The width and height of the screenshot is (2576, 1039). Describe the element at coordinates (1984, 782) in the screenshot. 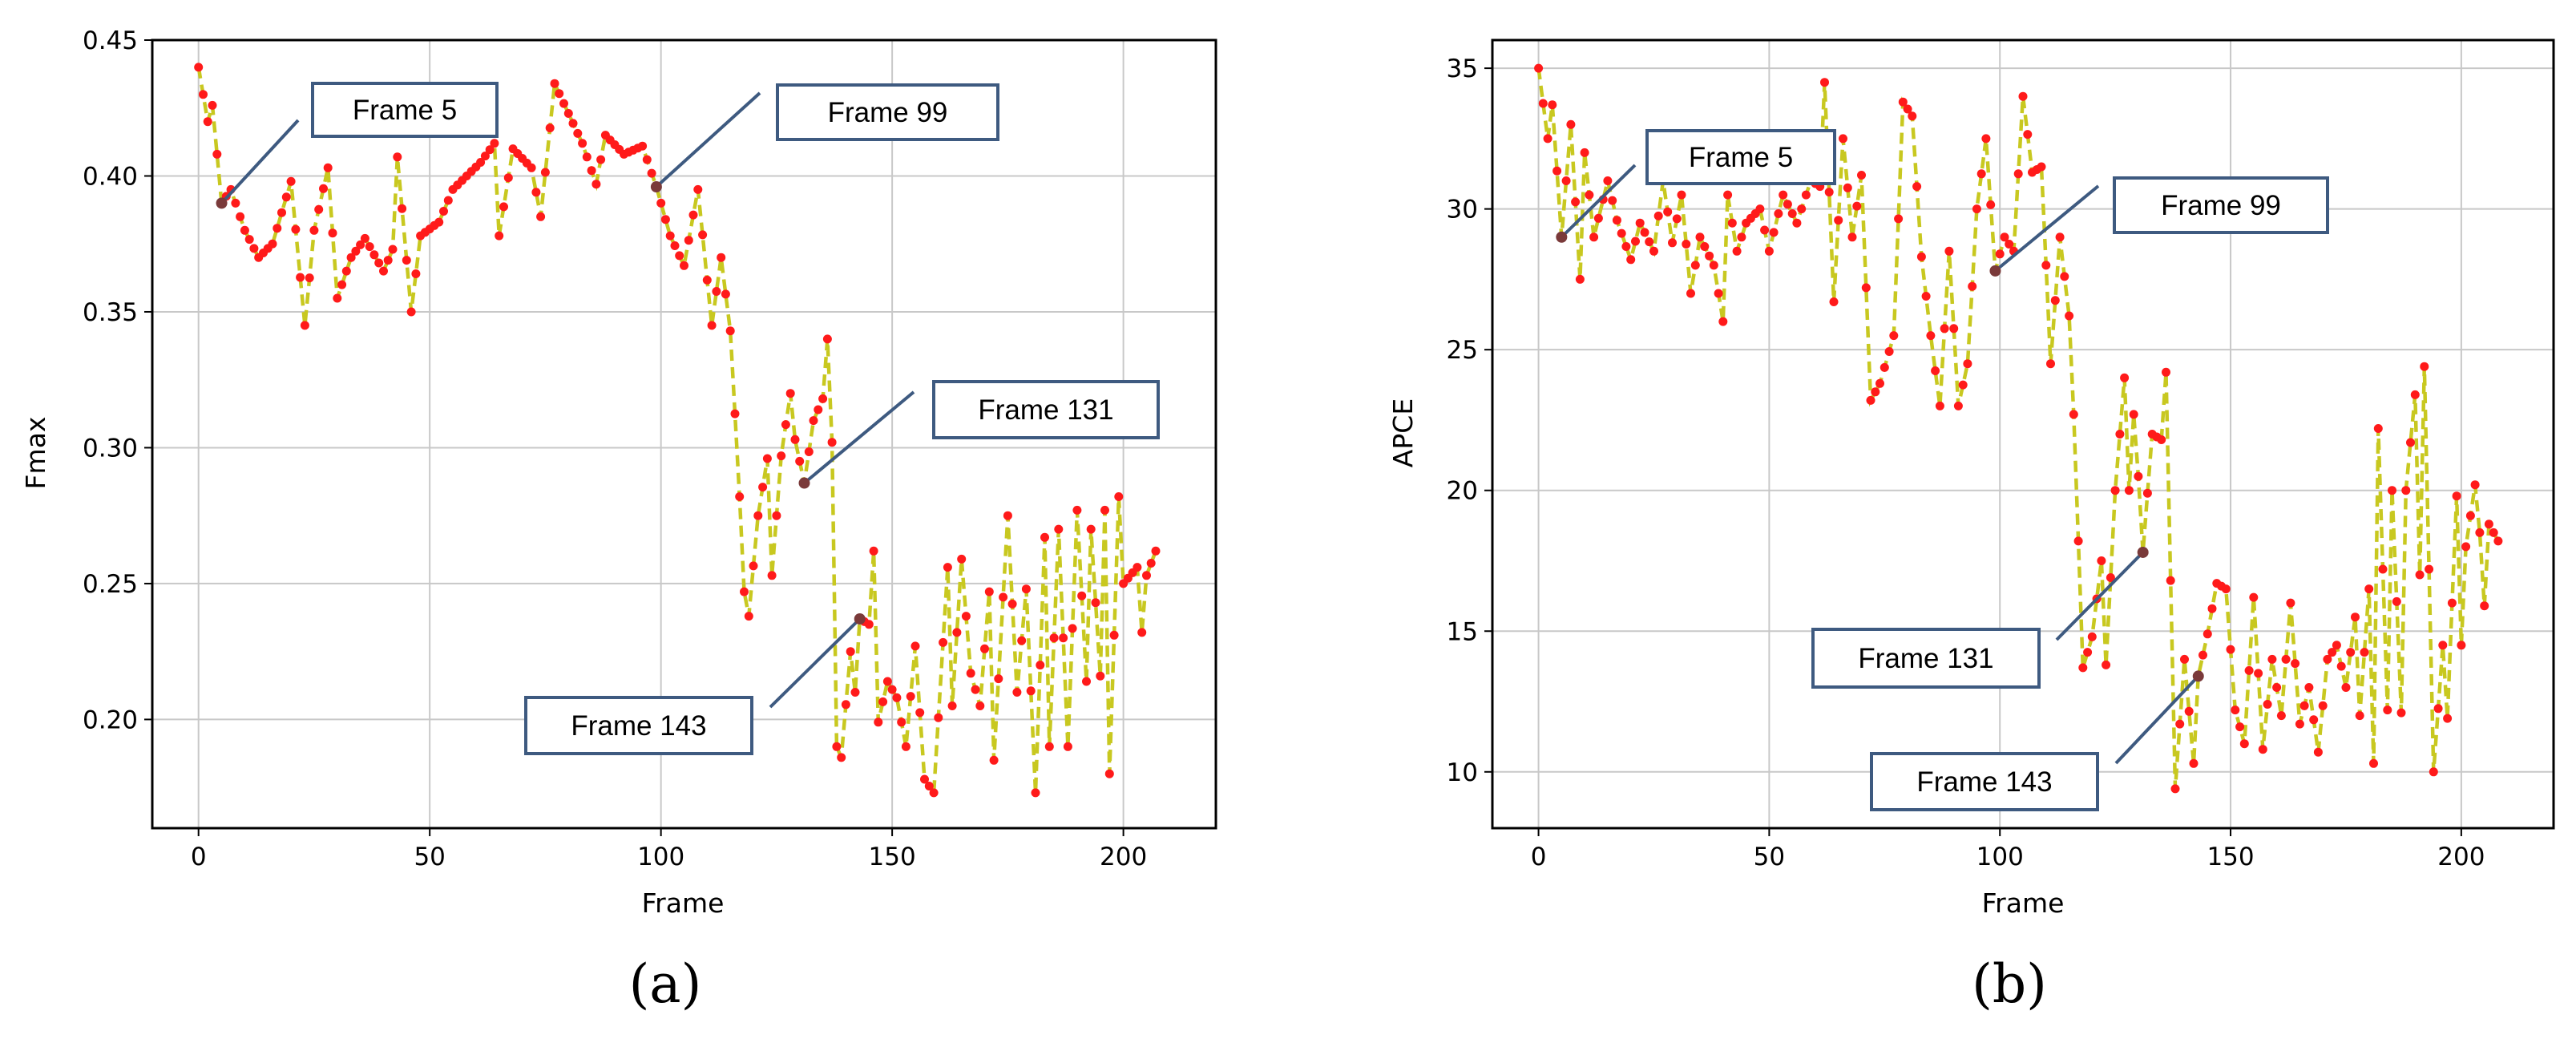

I see `callout-label: Frame 143` at that location.